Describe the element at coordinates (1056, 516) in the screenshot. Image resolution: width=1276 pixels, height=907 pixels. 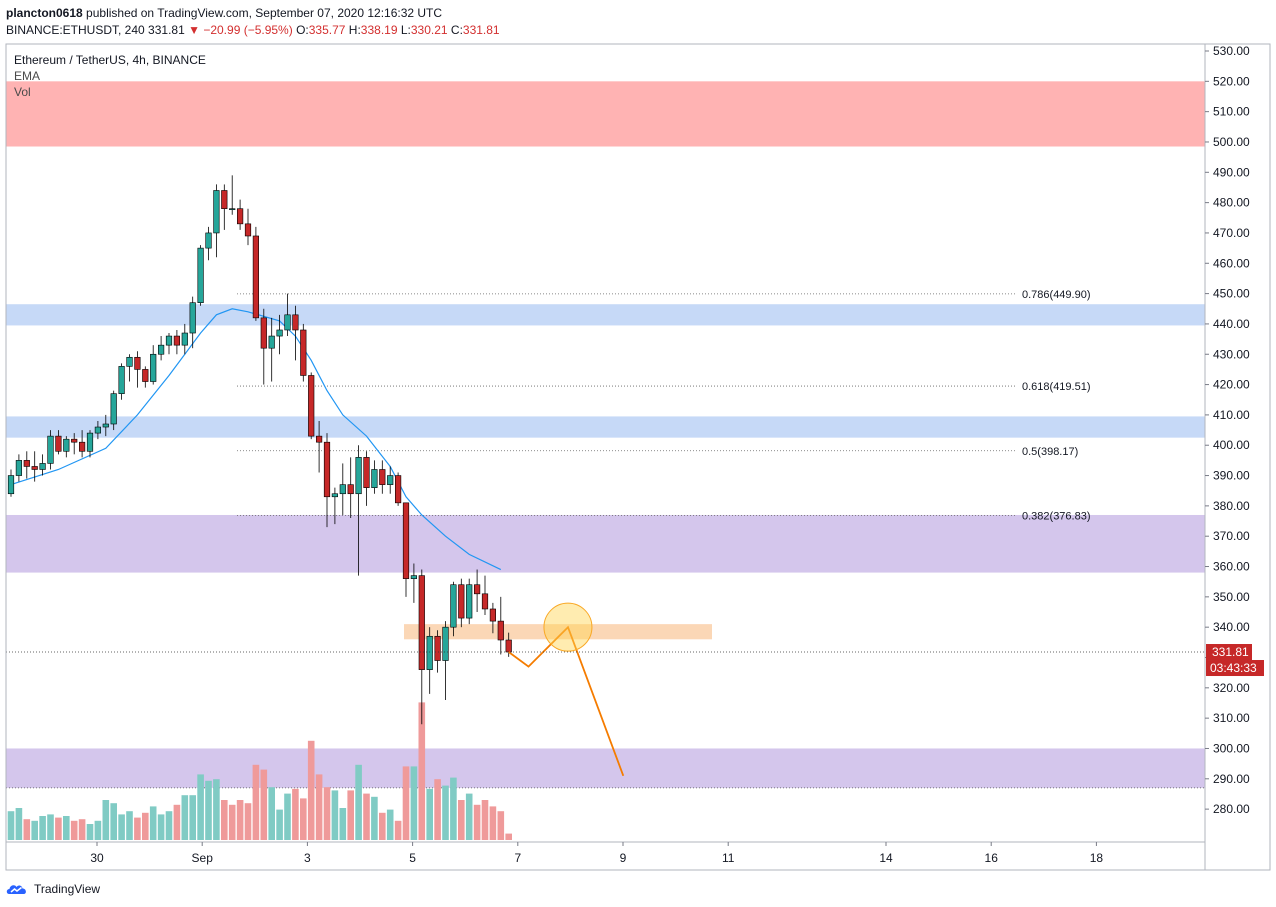
I see `fib-level-label-3: 0.382(376.83)` at that location.